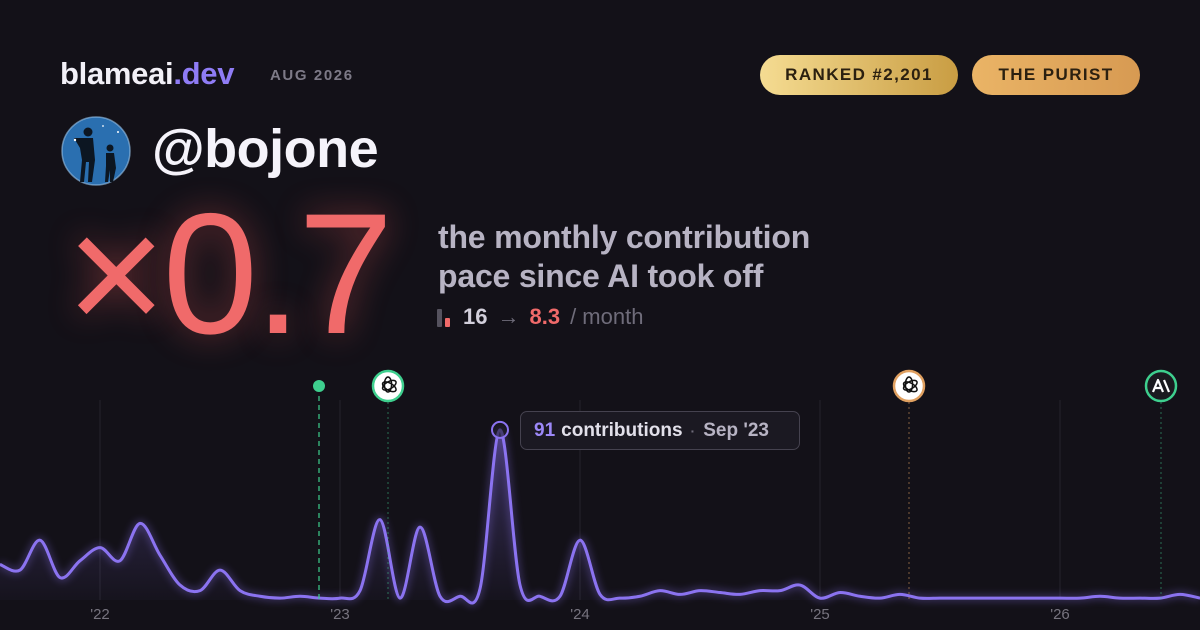 The image size is (1200, 630). I want to click on description: pace since AI took off, so click(601, 276).